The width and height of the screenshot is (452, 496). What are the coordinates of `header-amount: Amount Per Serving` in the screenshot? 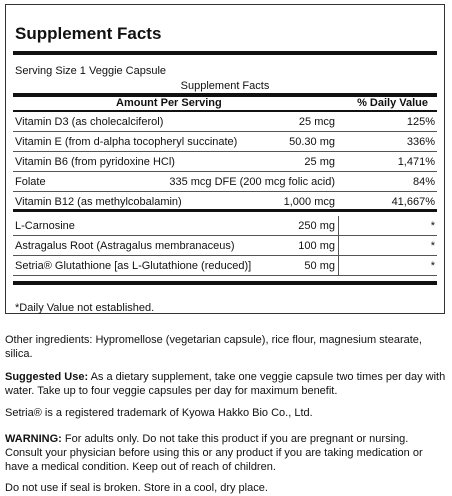 It's located at (169, 103).